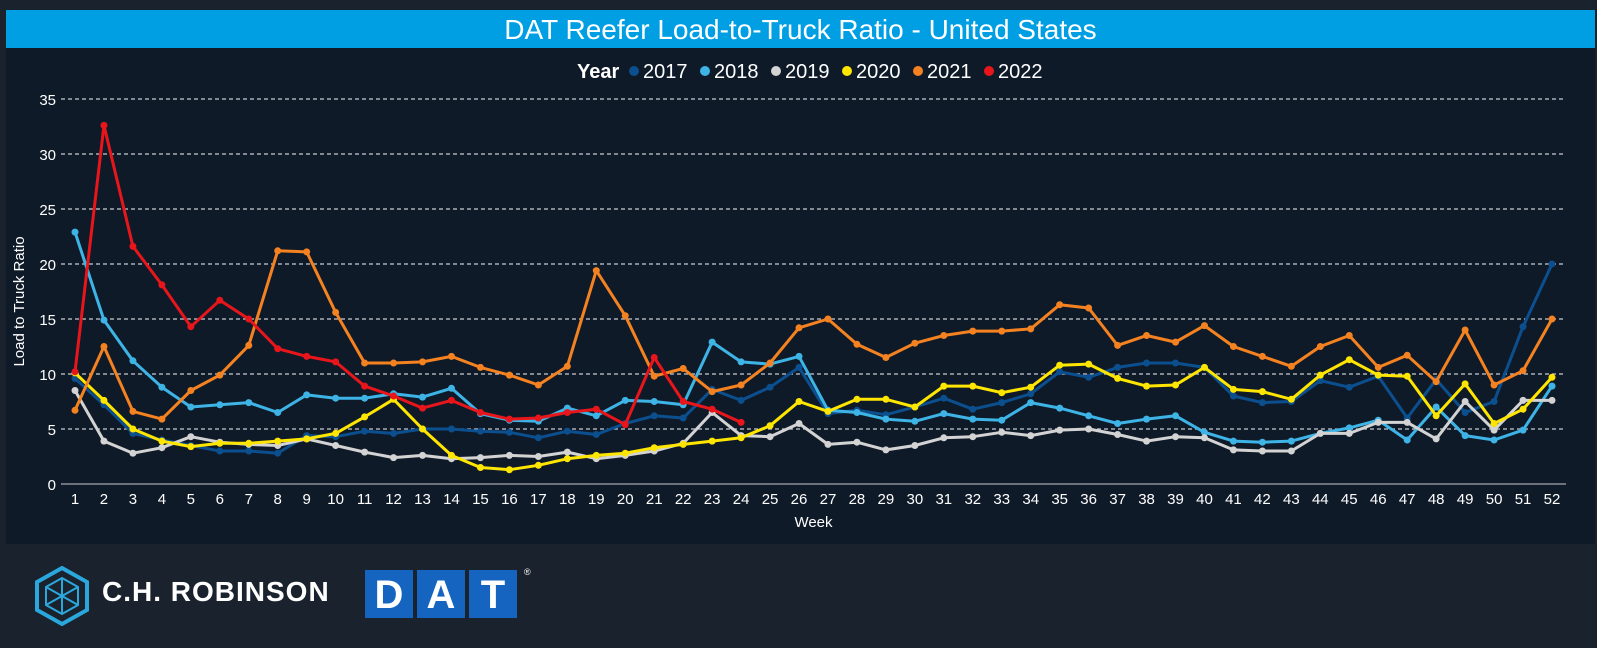 The image size is (1597, 648). Describe the element at coordinates (634, 71) in the screenshot. I see `legend-marker-2017` at that location.